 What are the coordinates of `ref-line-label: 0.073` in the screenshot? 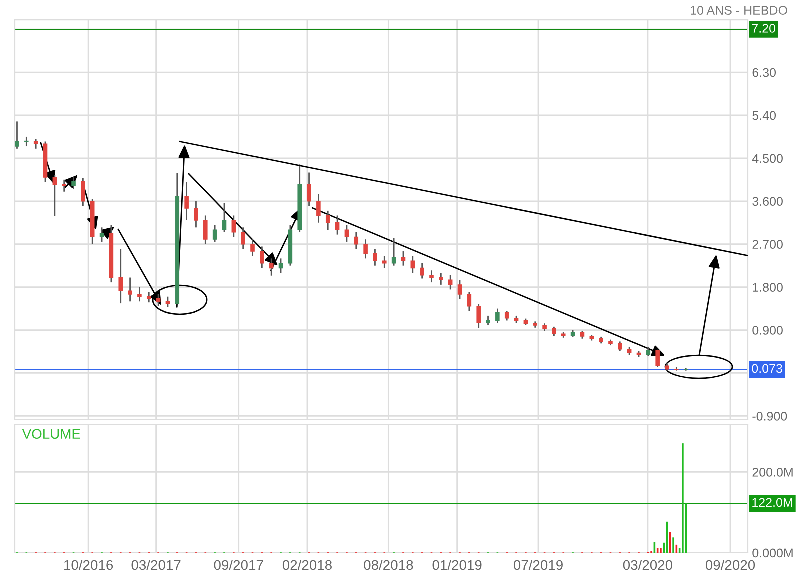 It's located at (767, 369).